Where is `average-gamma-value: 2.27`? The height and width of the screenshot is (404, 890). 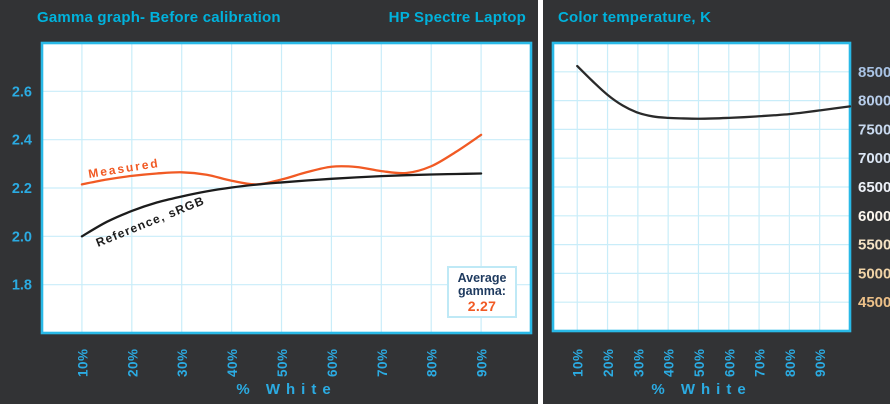 average-gamma-value: 2.27 is located at coordinates (482, 306).